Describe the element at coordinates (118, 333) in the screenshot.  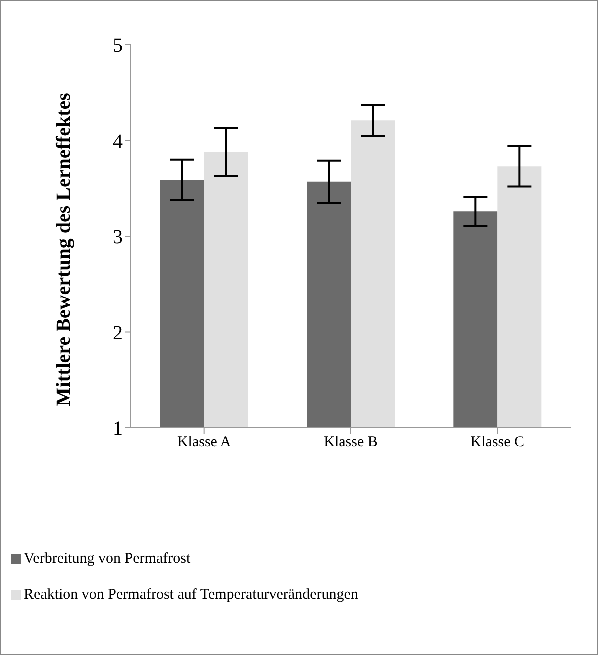
I see `y-tick-label: 2` at that location.